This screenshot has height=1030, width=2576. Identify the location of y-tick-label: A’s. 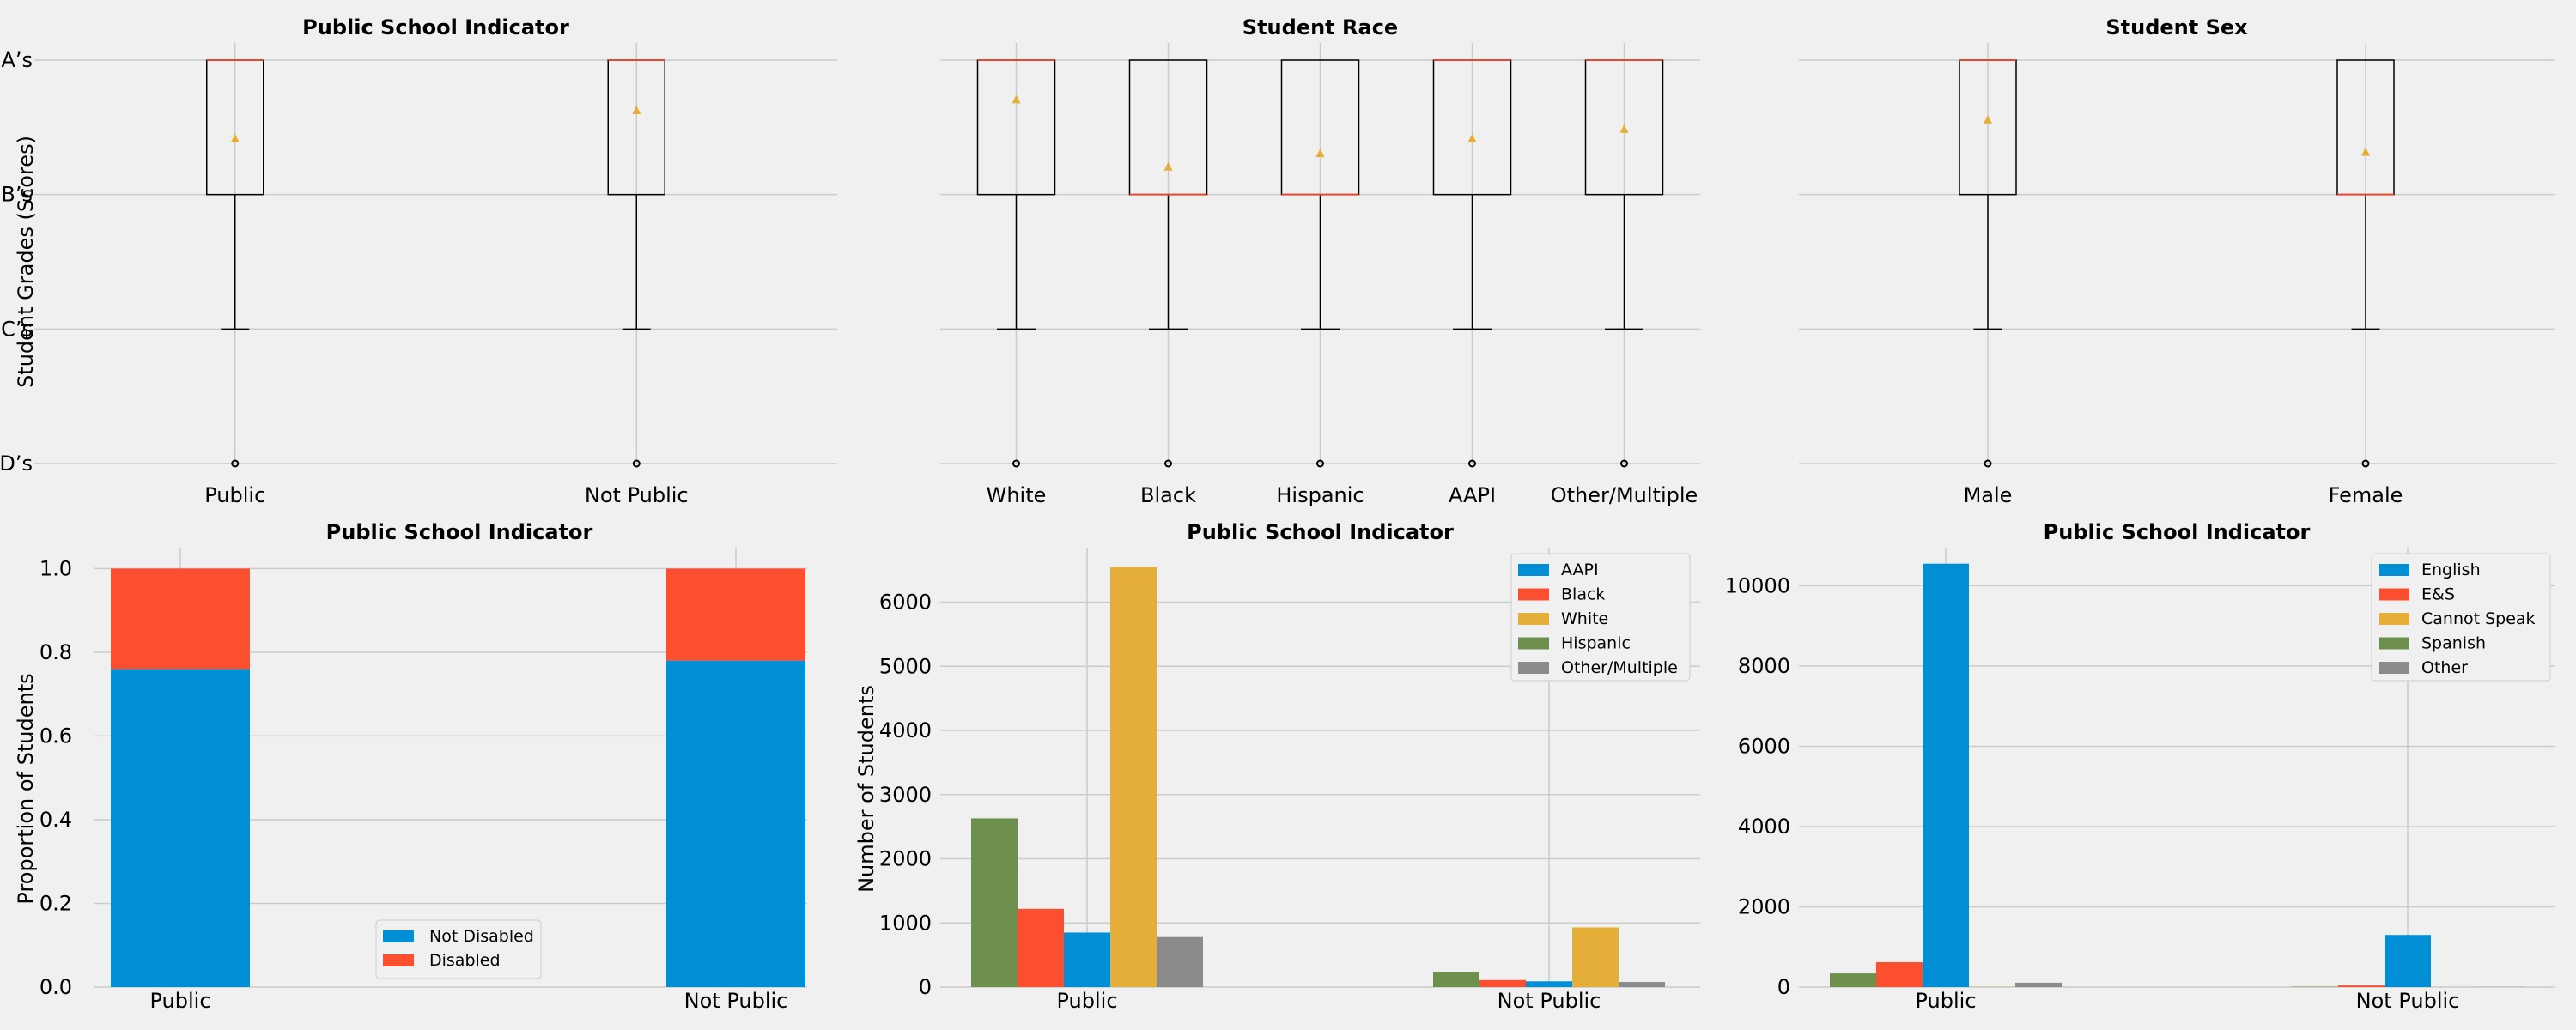
(17, 60).